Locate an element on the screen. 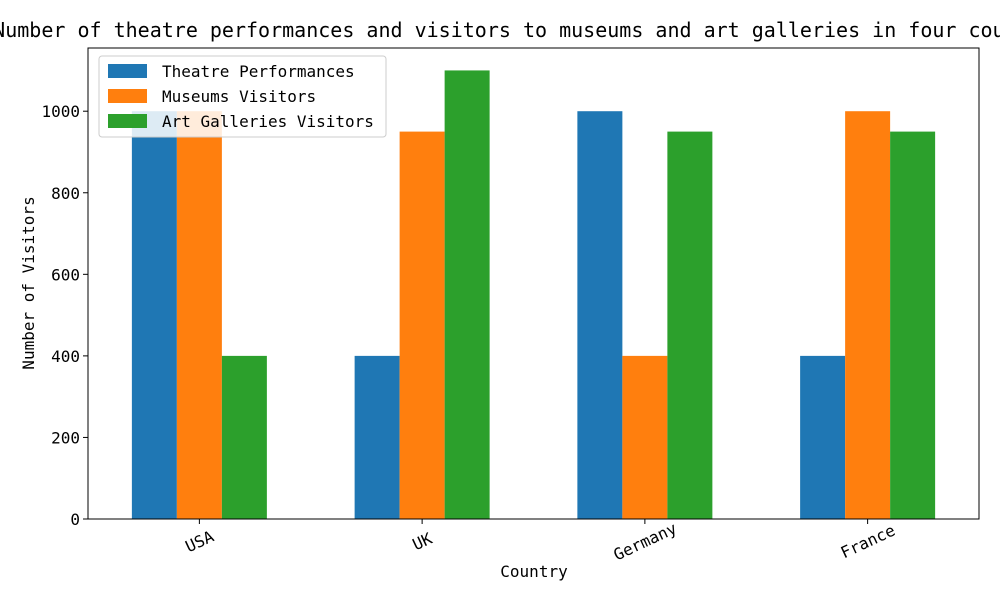 Image resolution: width=1000 pixels, height=604 pixels. bar-germany-museums-visitors is located at coordinates (645, 437).